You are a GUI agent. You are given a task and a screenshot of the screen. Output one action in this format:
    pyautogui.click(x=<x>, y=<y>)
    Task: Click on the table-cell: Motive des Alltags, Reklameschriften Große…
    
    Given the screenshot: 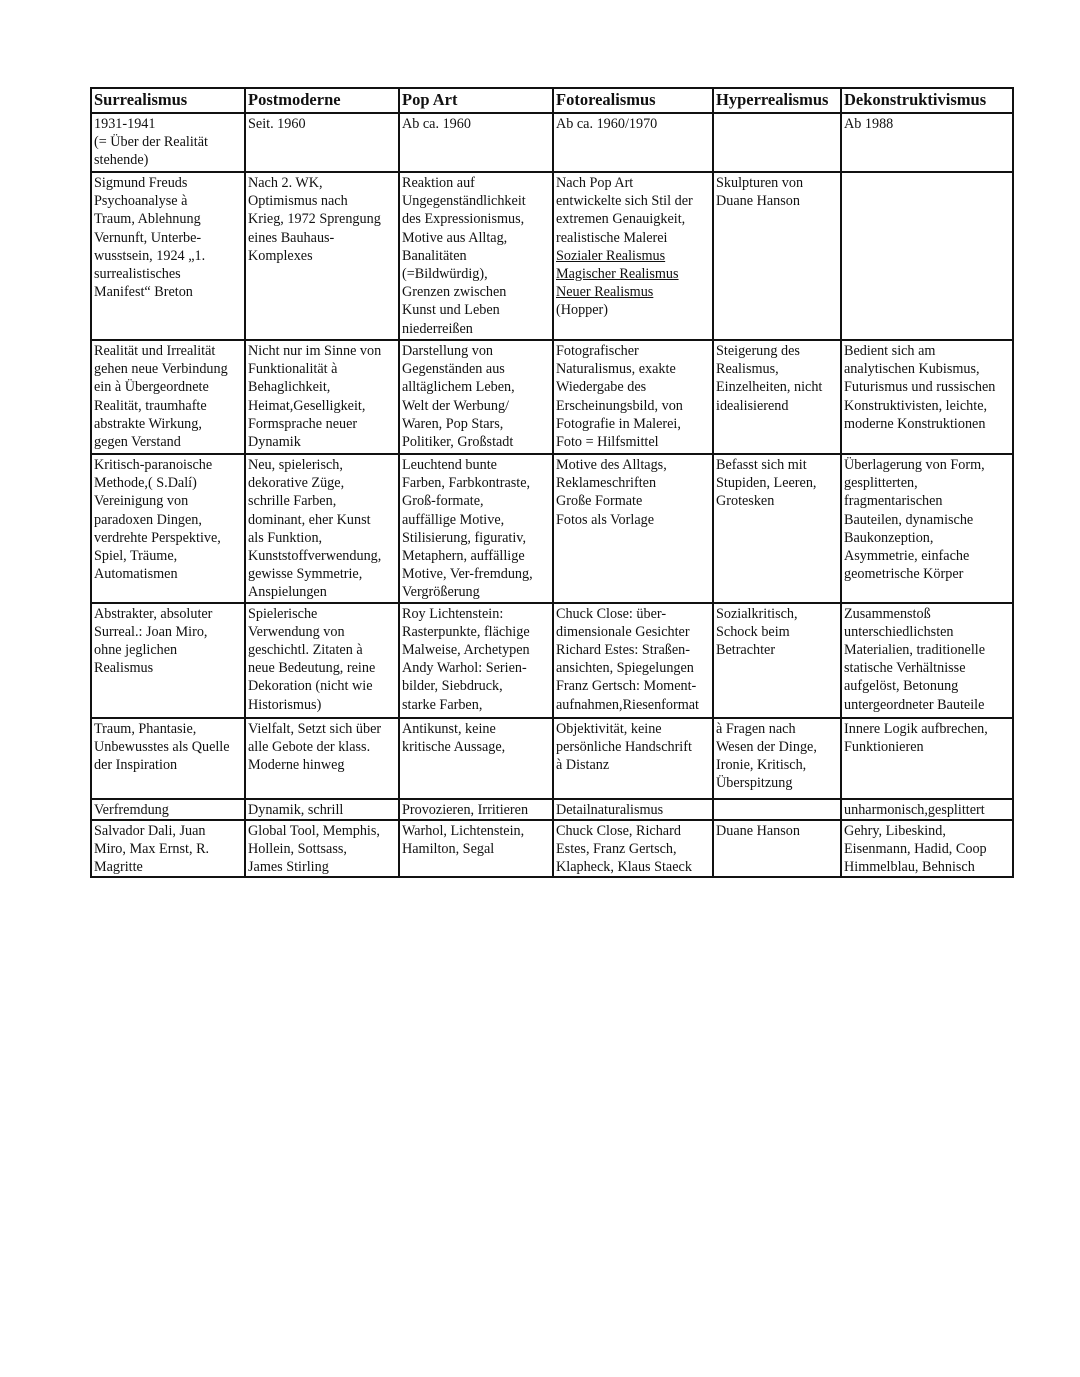 What is the action you would take?
    pyautogui.click(x=633, y=528)
    